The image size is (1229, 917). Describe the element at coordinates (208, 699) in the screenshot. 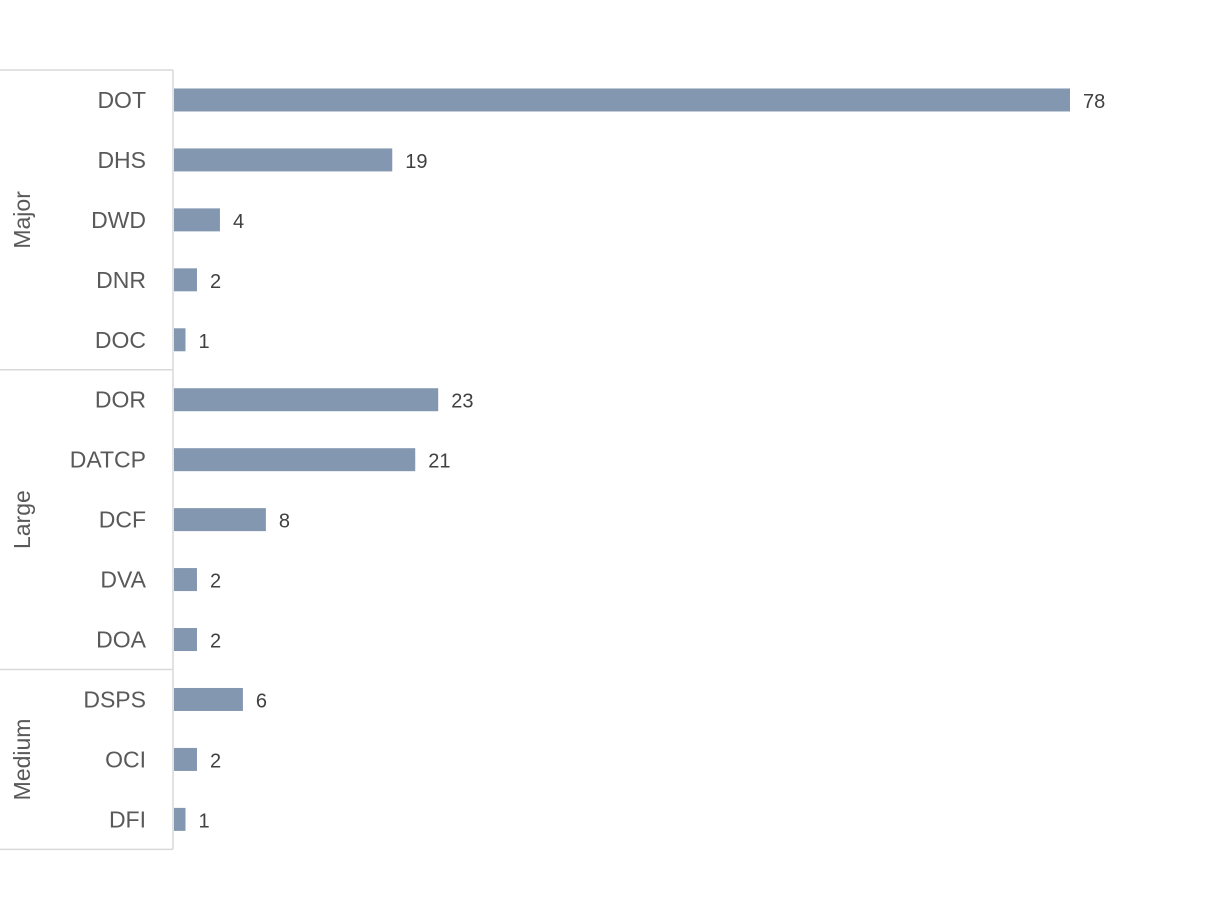

I see `bar-dsps` at that location.